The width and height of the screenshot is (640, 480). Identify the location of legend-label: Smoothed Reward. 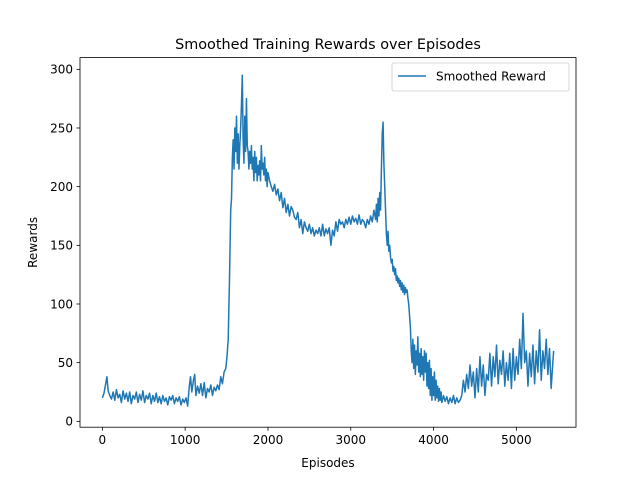
(491, 77).